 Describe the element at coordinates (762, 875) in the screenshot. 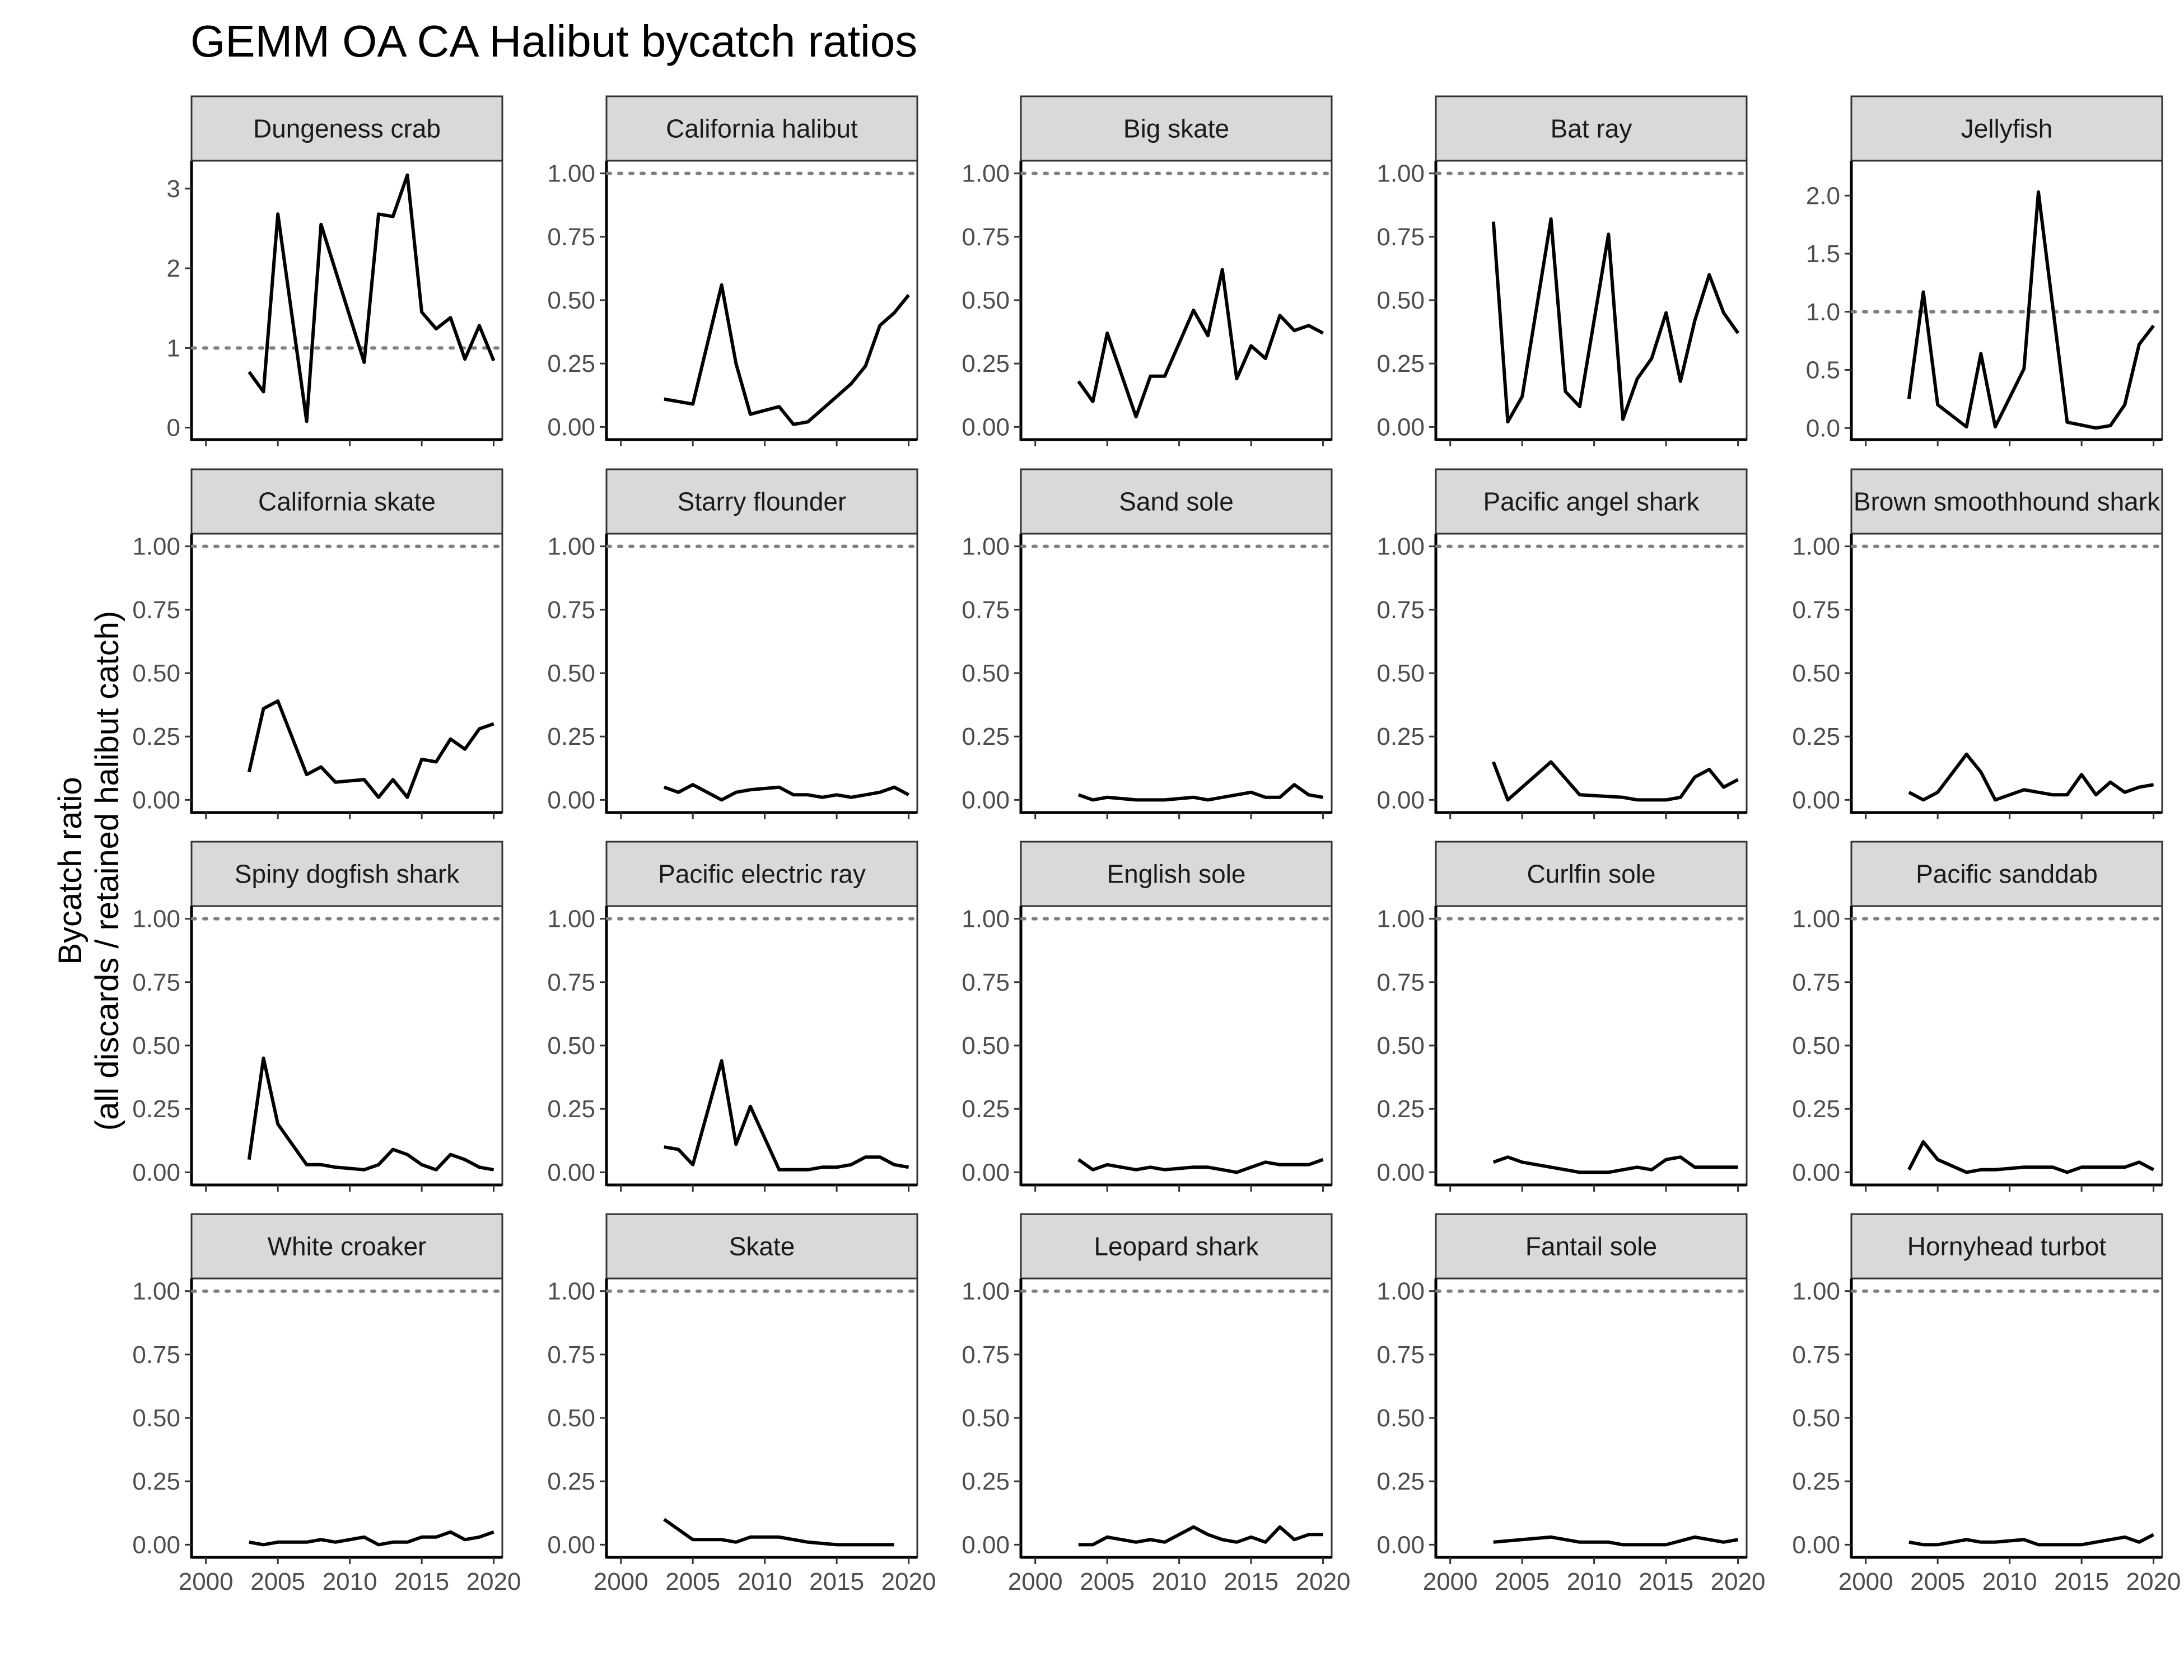

I see `facet-strip-label: Pacific electric ray` at that location.